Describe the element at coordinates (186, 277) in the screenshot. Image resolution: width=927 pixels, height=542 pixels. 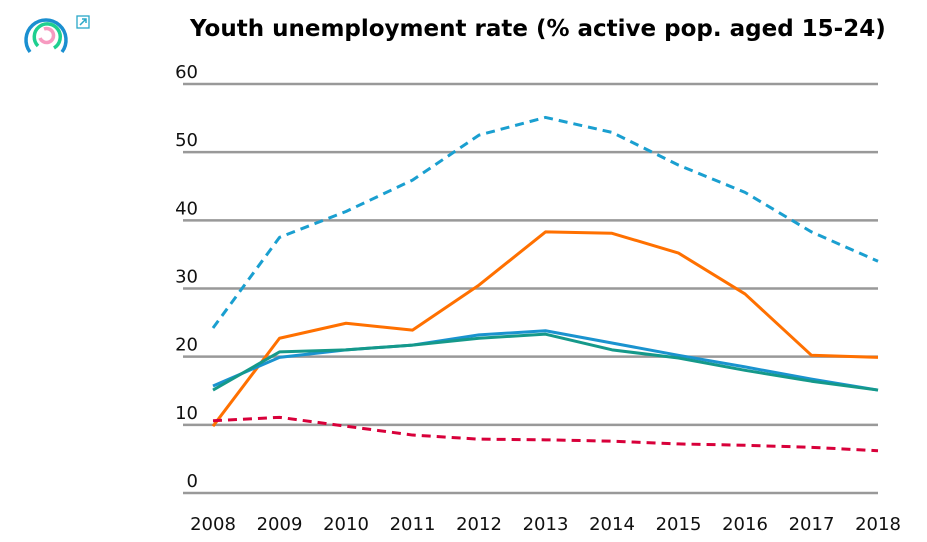
I see `y-tick-label: 30` at that location.